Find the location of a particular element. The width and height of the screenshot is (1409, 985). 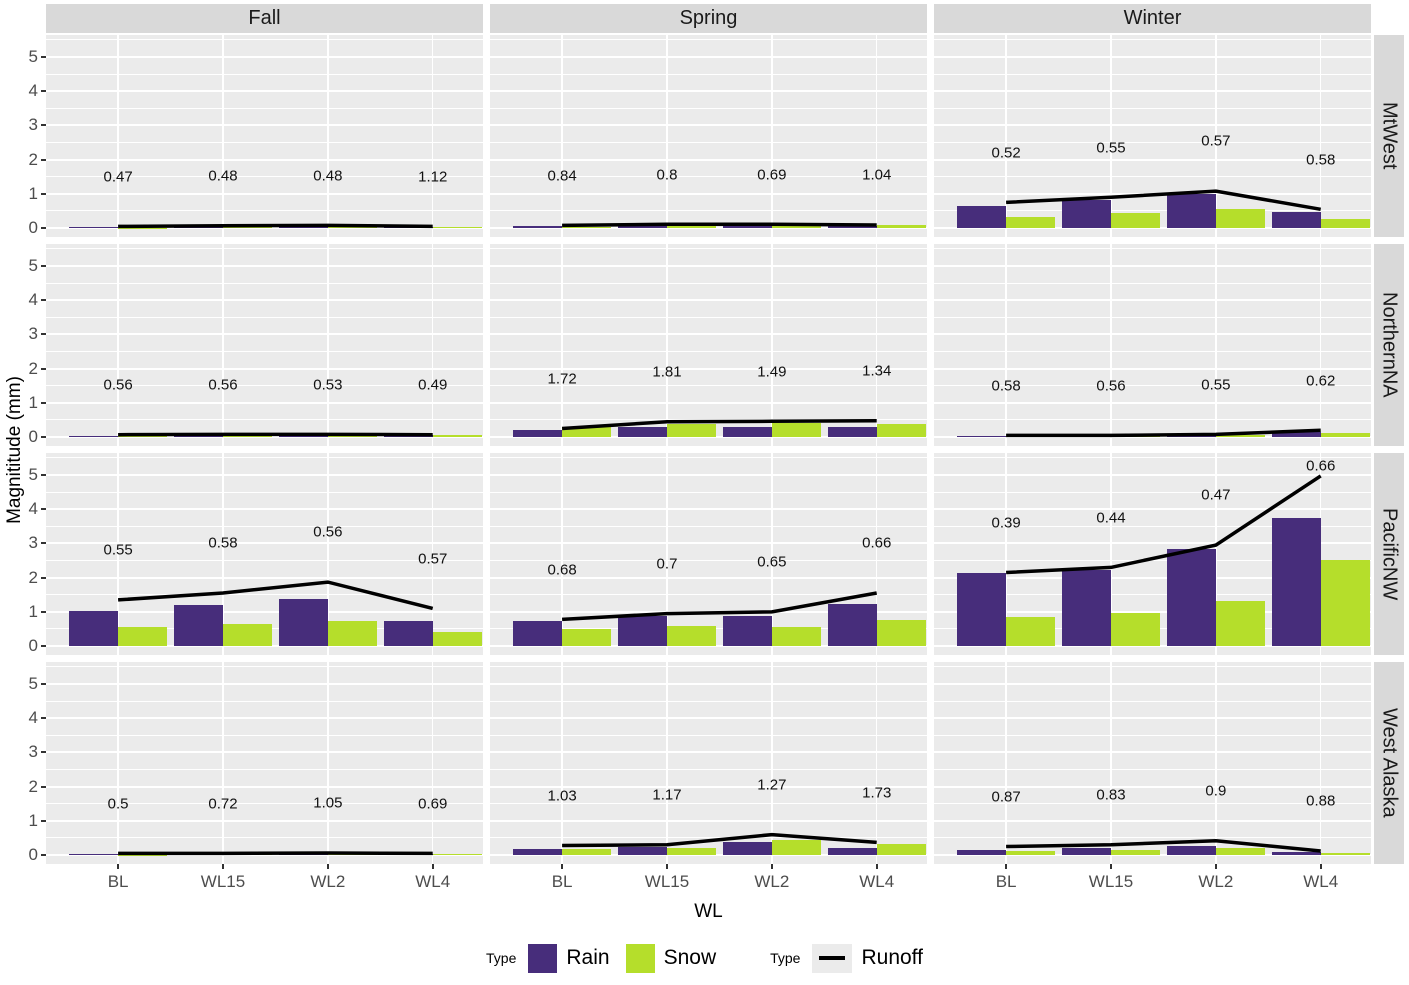

value-label: 0.68 is located at coordinates (562, 570).